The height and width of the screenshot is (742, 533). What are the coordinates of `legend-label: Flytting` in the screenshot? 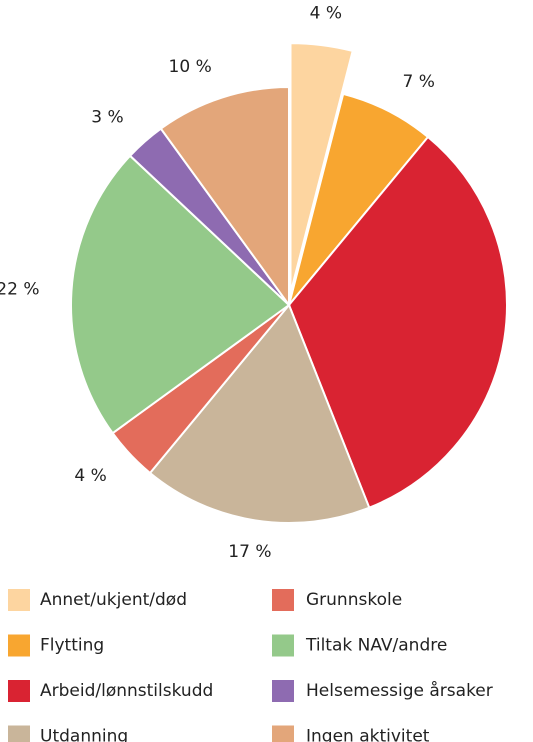 It's located at (72, 646).